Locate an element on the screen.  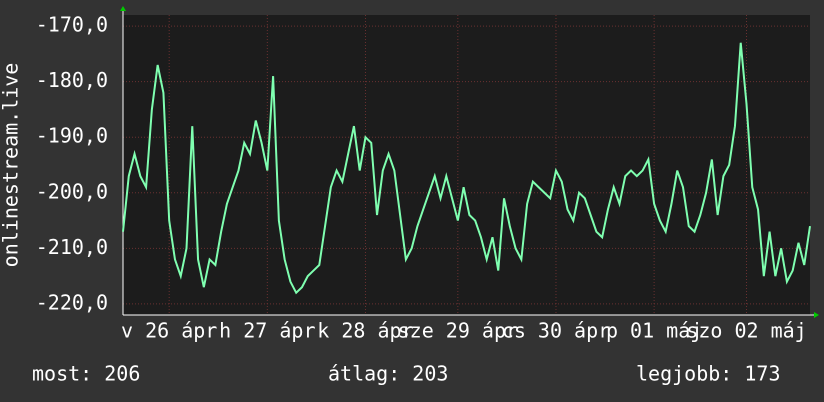
footer-average: átlag: 203 is located at coordinates (388, 374).